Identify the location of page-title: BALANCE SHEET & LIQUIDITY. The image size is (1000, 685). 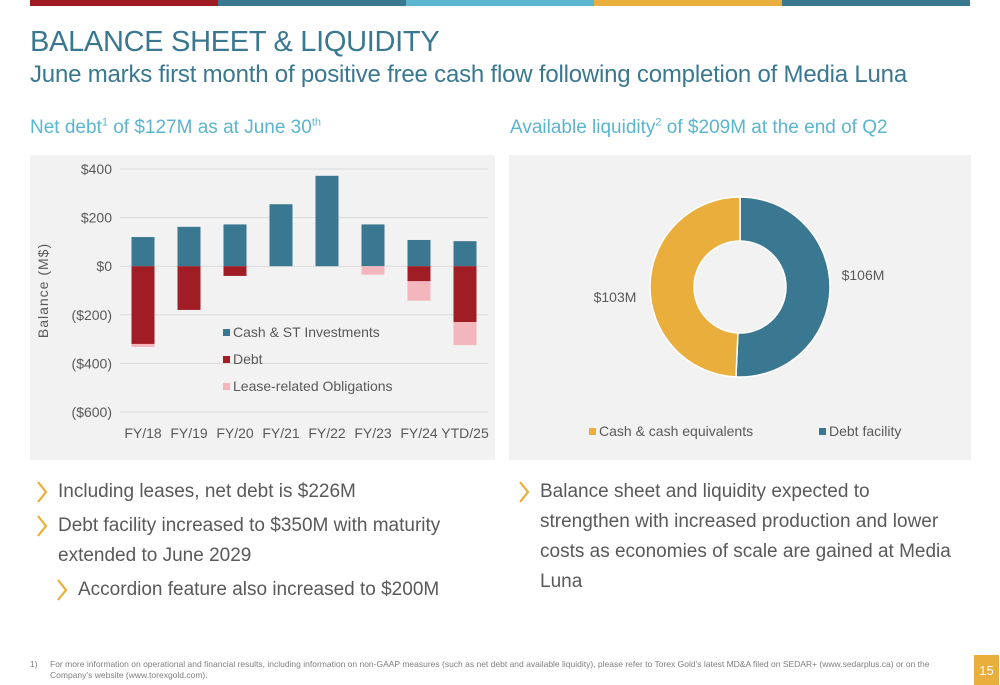
(235, 42).